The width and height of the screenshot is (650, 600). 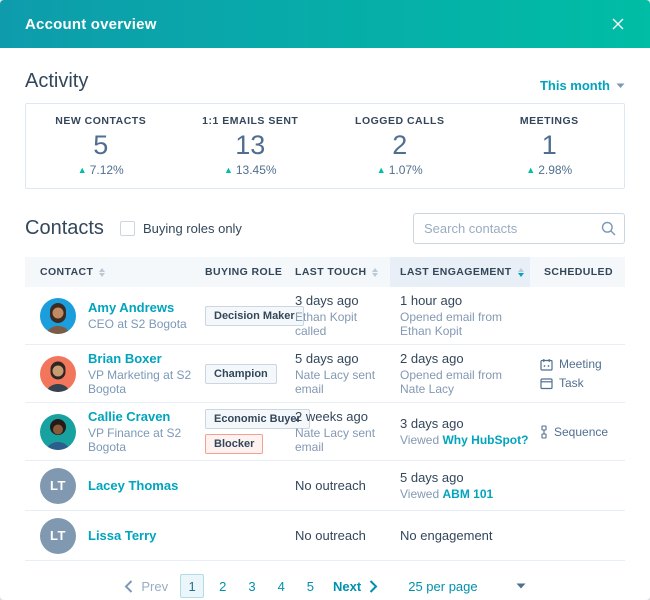 I want to click on sort-desc-icon, so click(x=520, y=272).